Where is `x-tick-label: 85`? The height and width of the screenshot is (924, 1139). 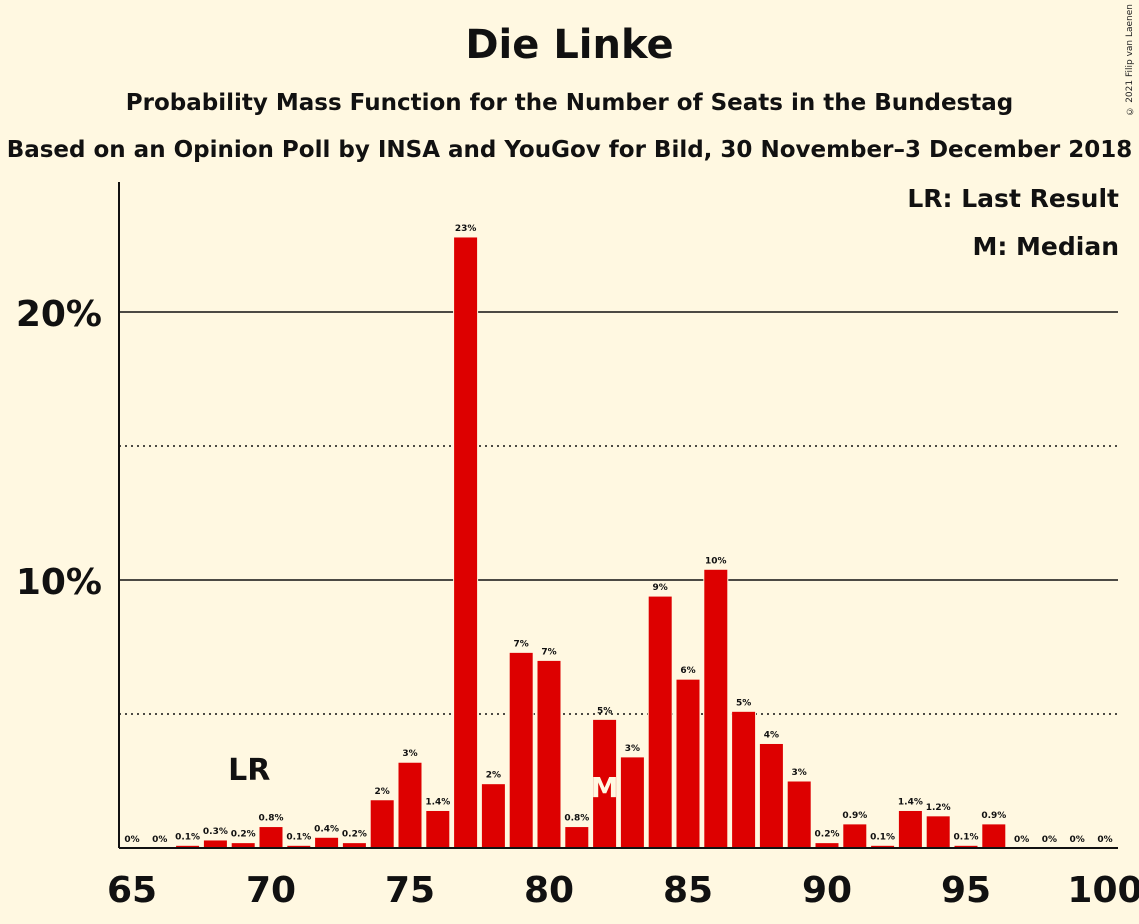 x-tick-label: 85 is located at coordinates (688, 890).